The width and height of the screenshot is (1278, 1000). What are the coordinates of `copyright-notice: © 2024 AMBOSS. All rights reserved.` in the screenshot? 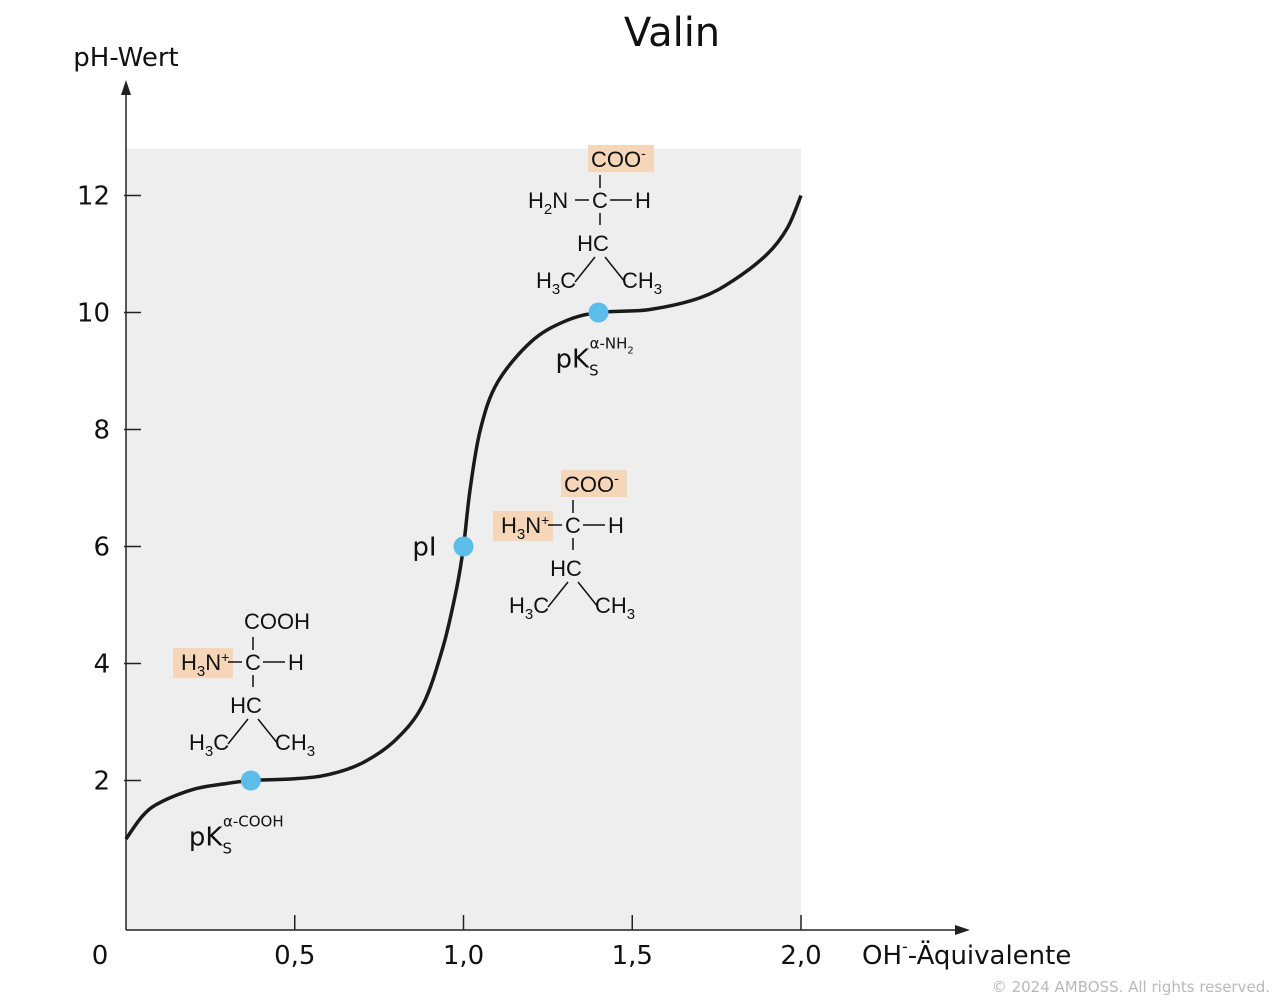 It's located at (1130, 987).